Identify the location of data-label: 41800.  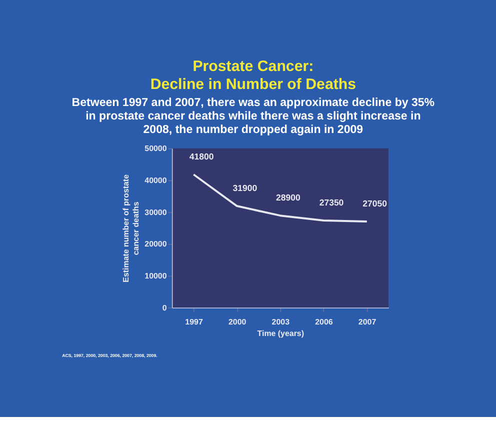
(201, 156).